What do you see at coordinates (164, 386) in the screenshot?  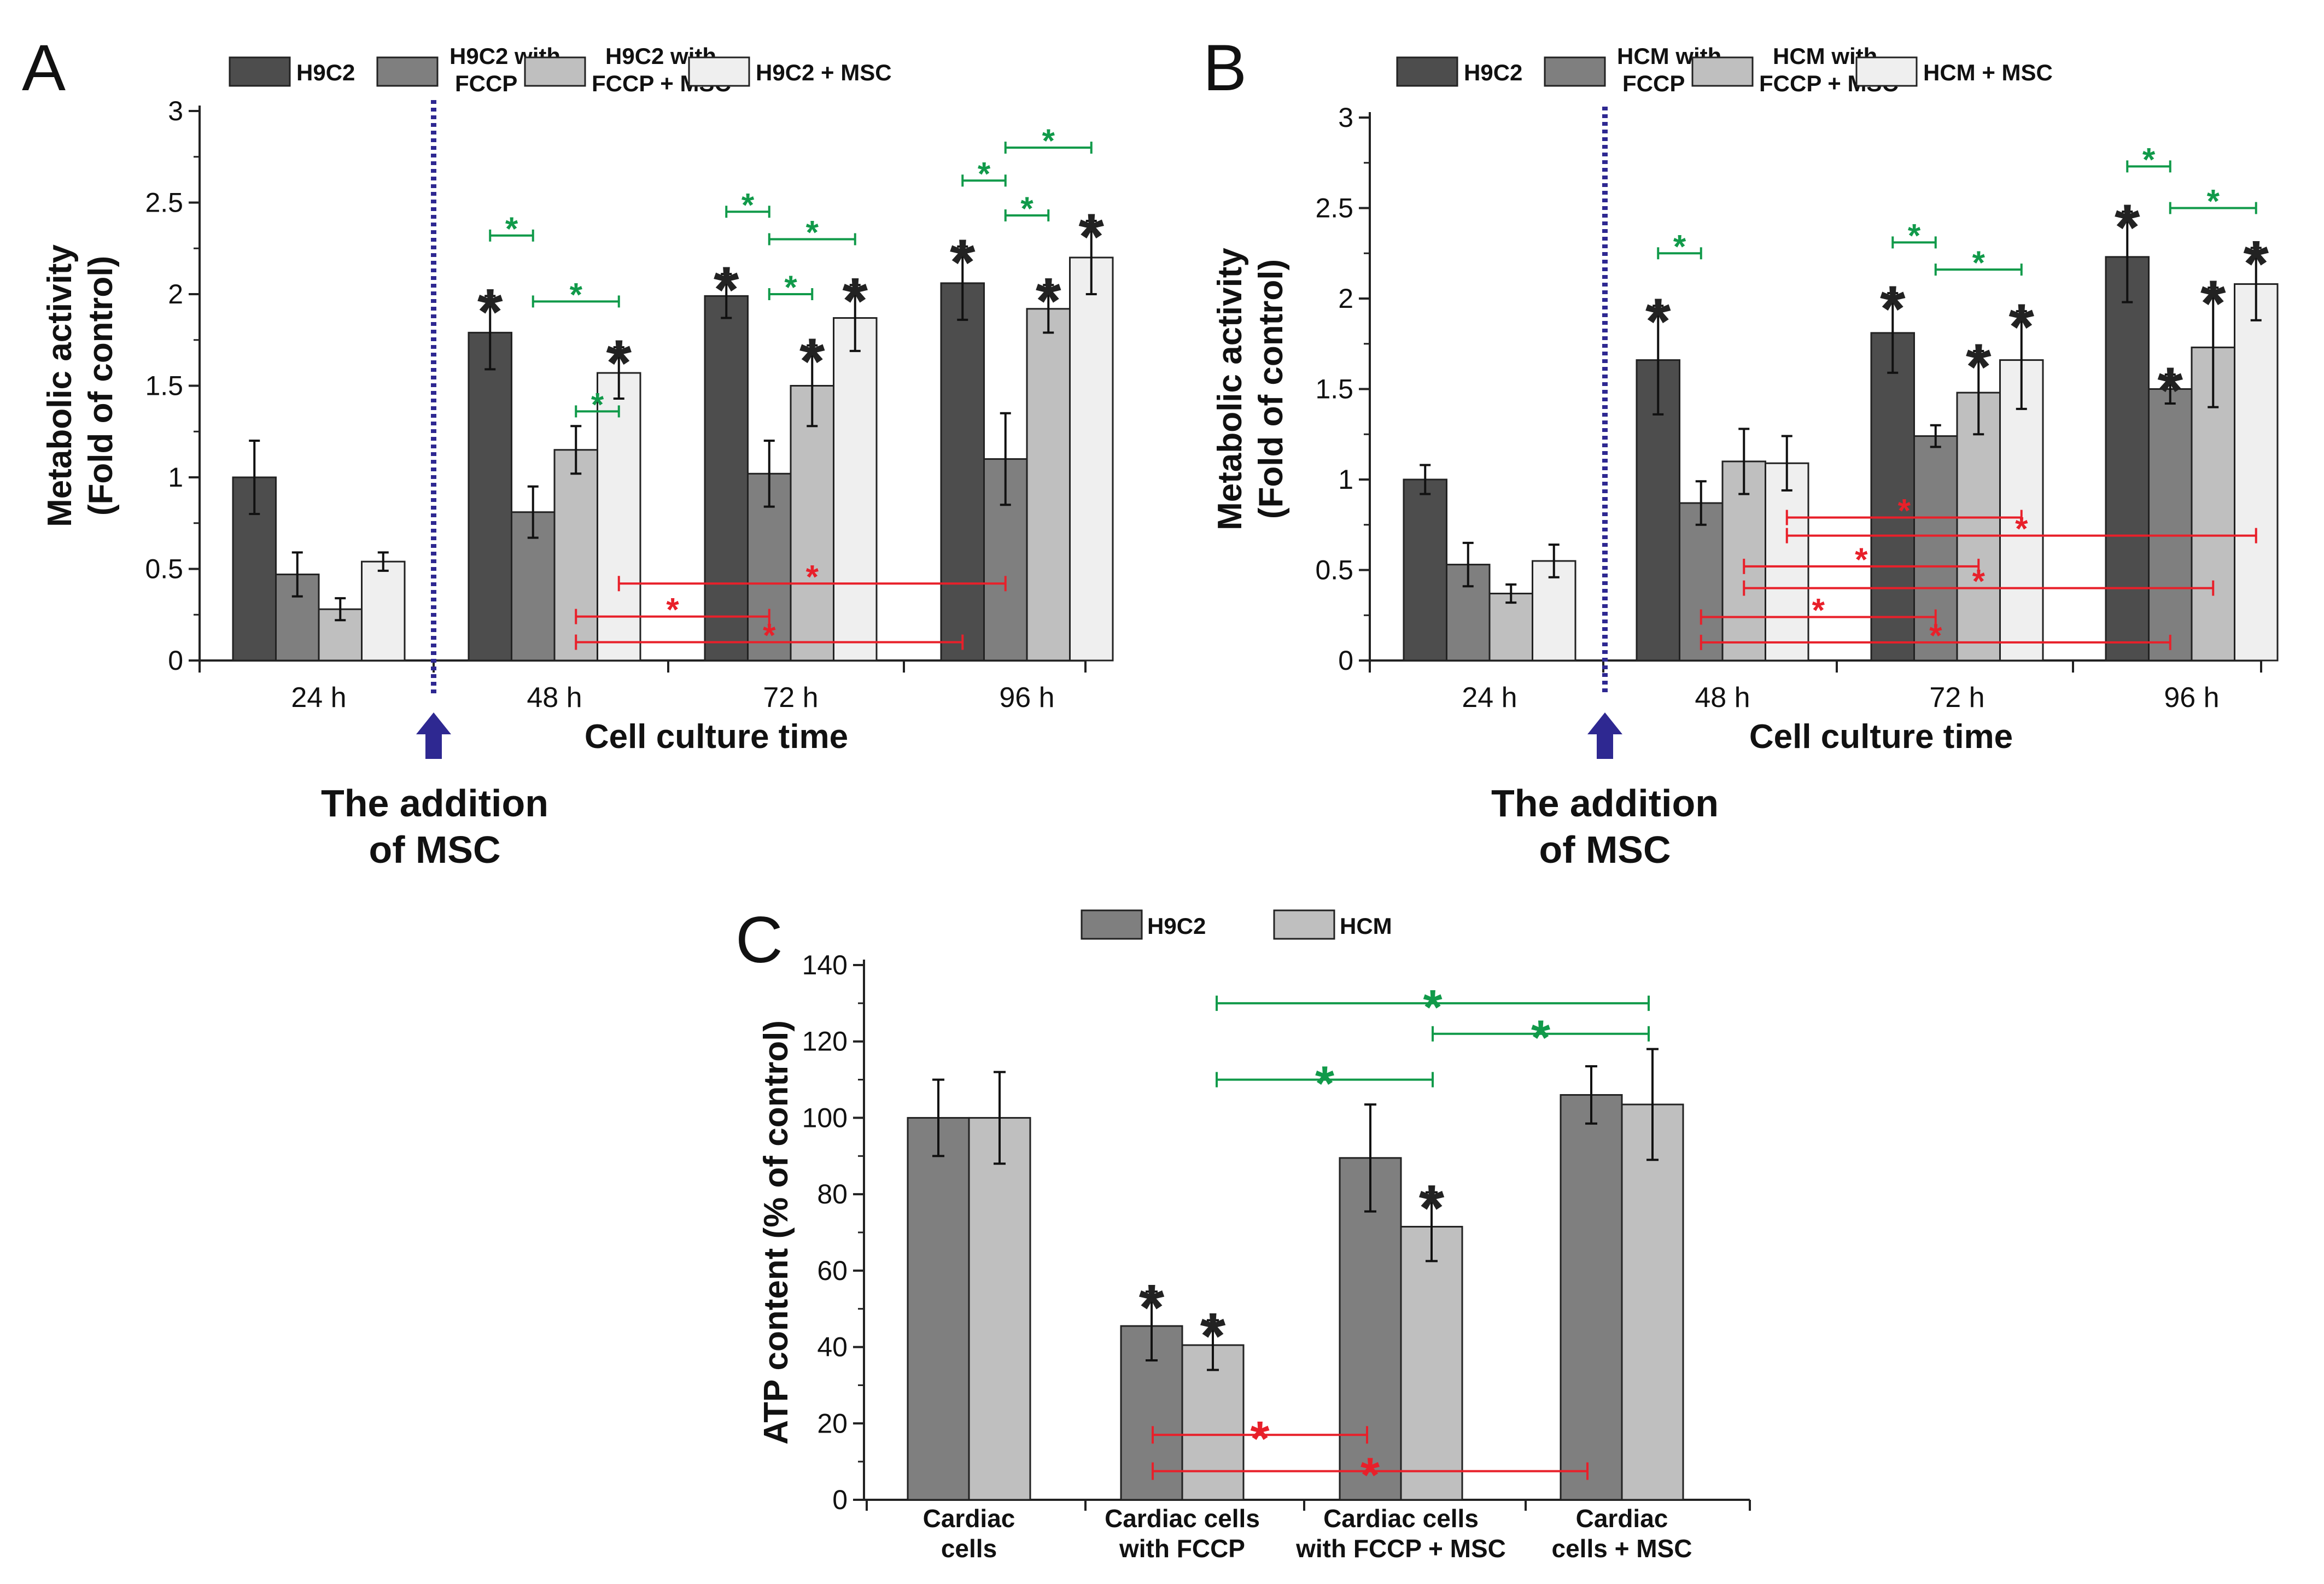 I see `y-tick-label: 1.5` at bounding box center [164, 386].